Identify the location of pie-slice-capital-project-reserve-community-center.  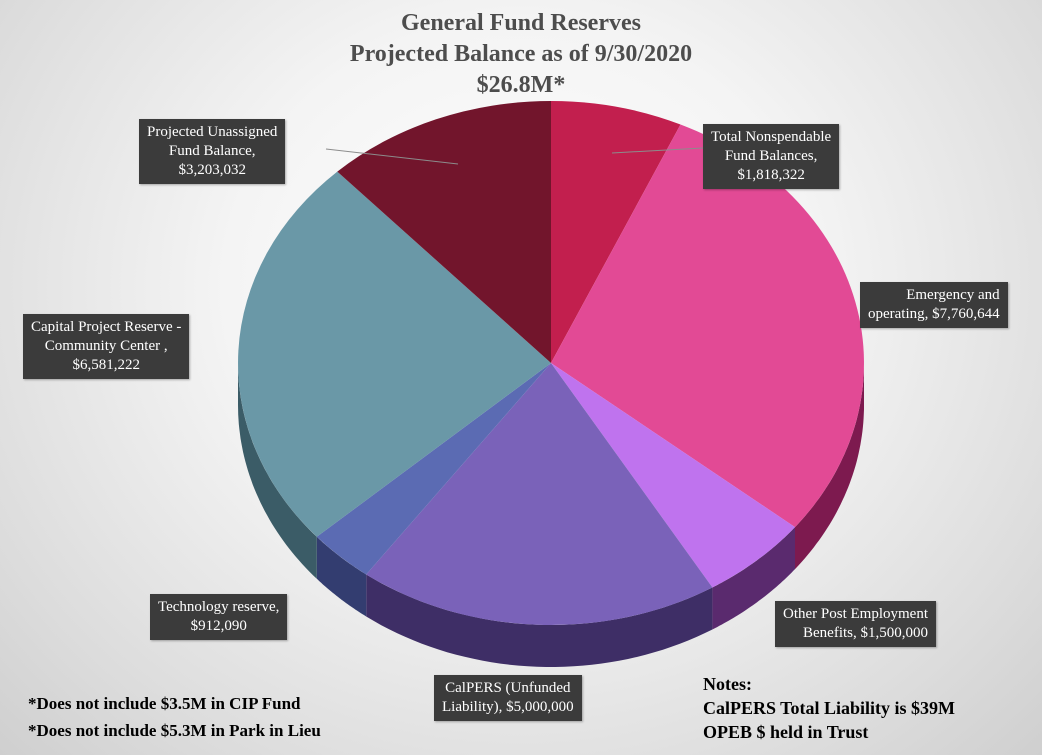
(395, 354).